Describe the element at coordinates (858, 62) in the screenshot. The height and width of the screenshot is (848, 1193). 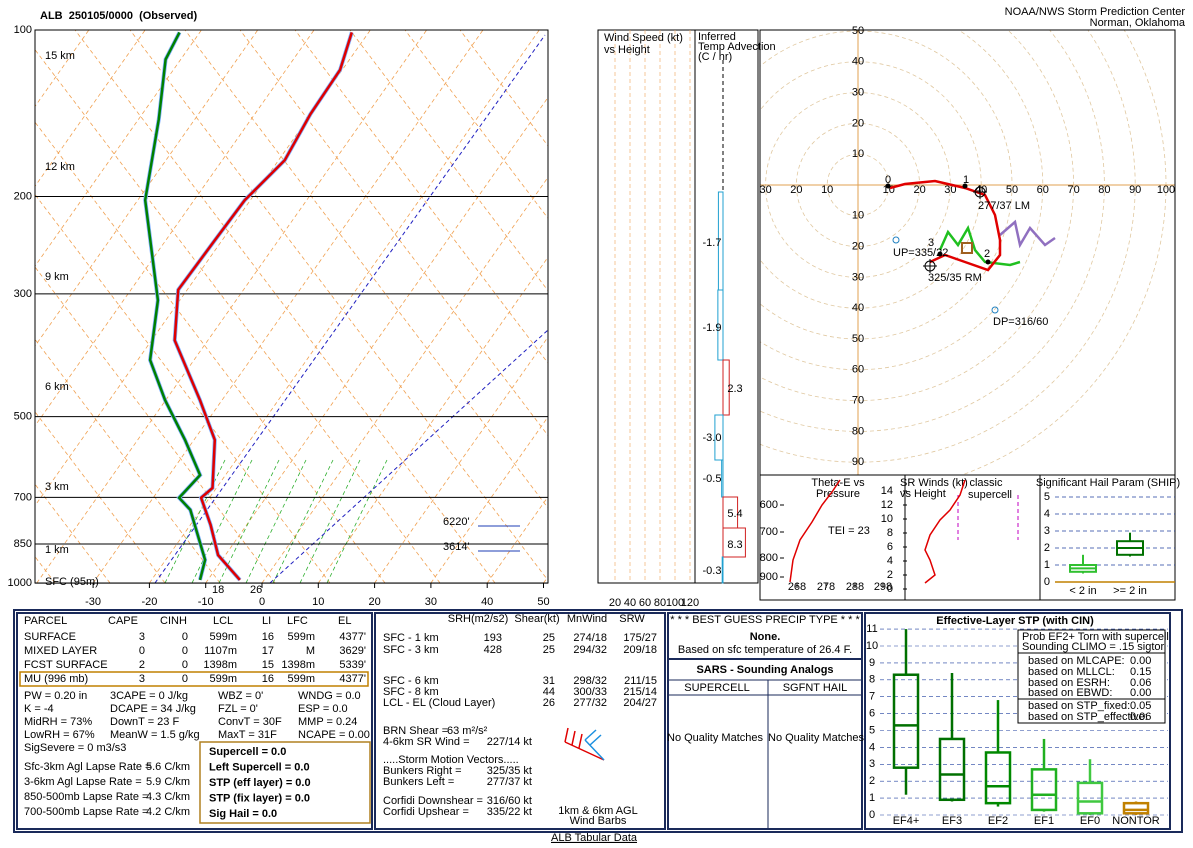
I see `hodo-y-tick: 40` at that location.